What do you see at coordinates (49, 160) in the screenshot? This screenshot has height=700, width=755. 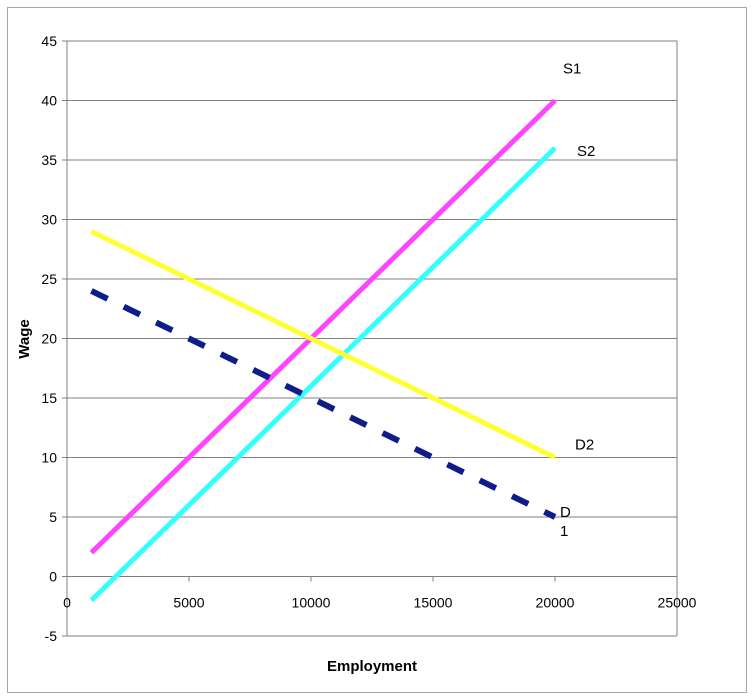 I see `y-tick-label: 35` at bounding box center [49, 160].